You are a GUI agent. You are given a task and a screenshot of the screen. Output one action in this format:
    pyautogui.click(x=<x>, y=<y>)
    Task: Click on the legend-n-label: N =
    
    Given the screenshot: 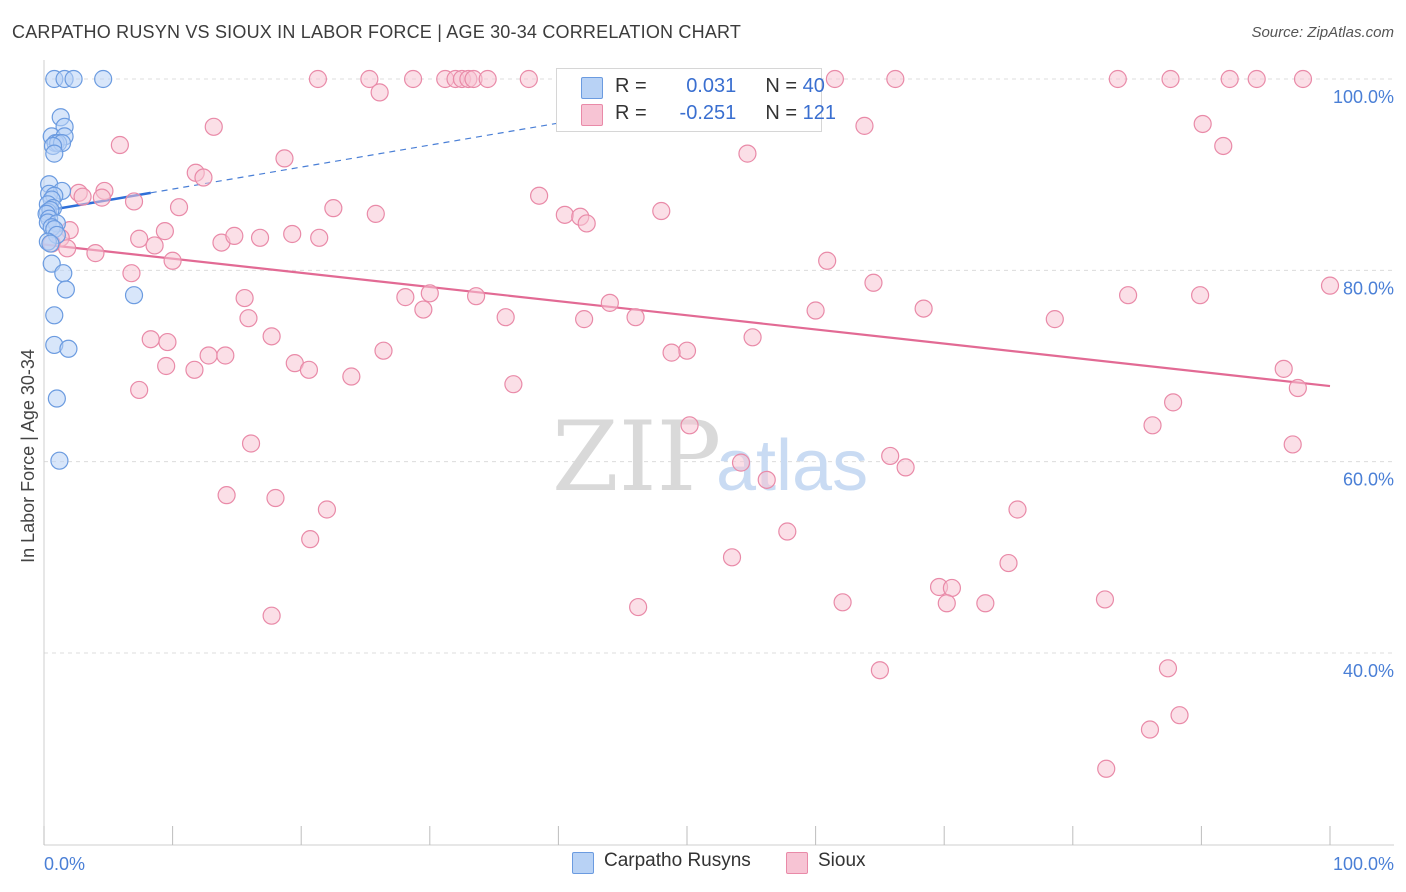 What is the action you would take?
    pyautogui.click(x=781, y=113)
    